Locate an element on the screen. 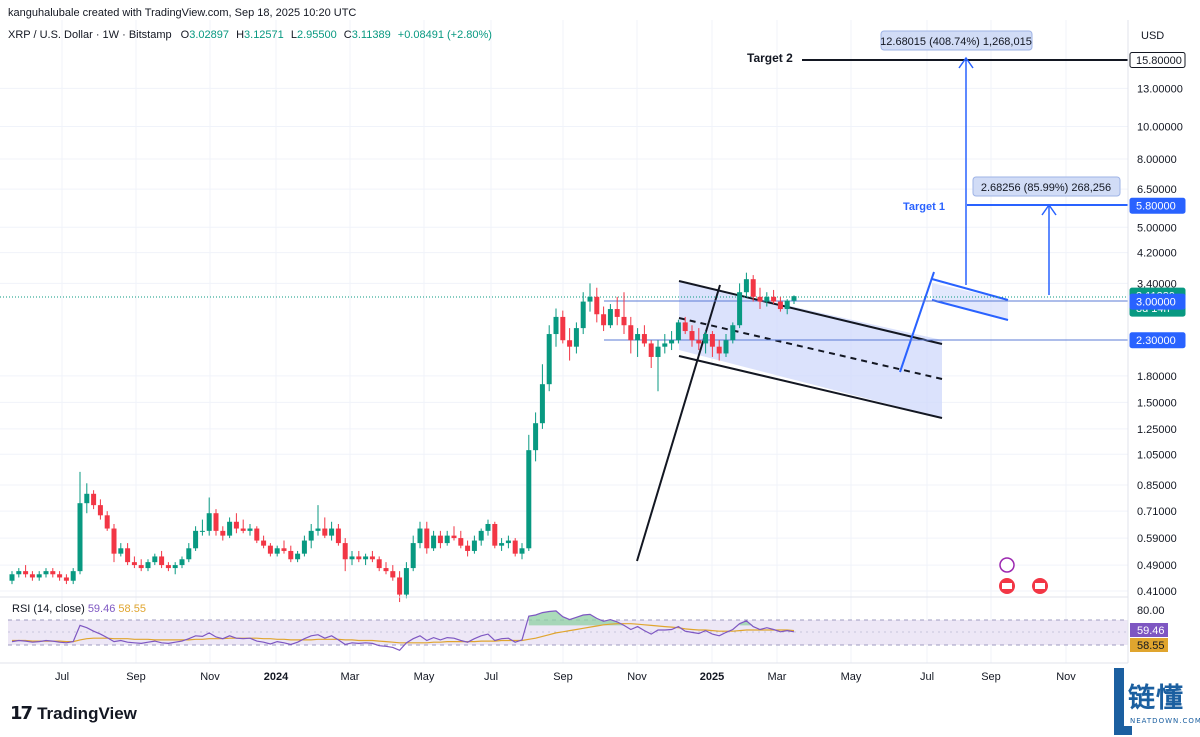  price-tick-label: 0.49000 is located at coordinates (1157, 566).